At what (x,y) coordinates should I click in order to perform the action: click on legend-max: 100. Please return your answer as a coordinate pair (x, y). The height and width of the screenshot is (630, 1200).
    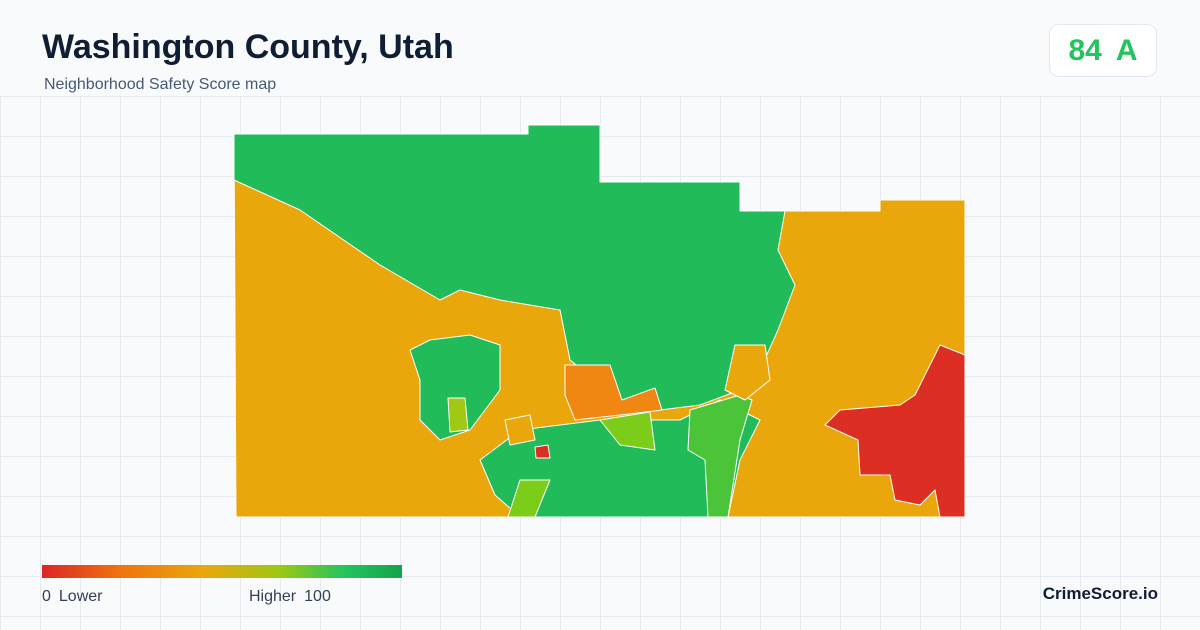
    Looking at the image, I should click on (317, 596).